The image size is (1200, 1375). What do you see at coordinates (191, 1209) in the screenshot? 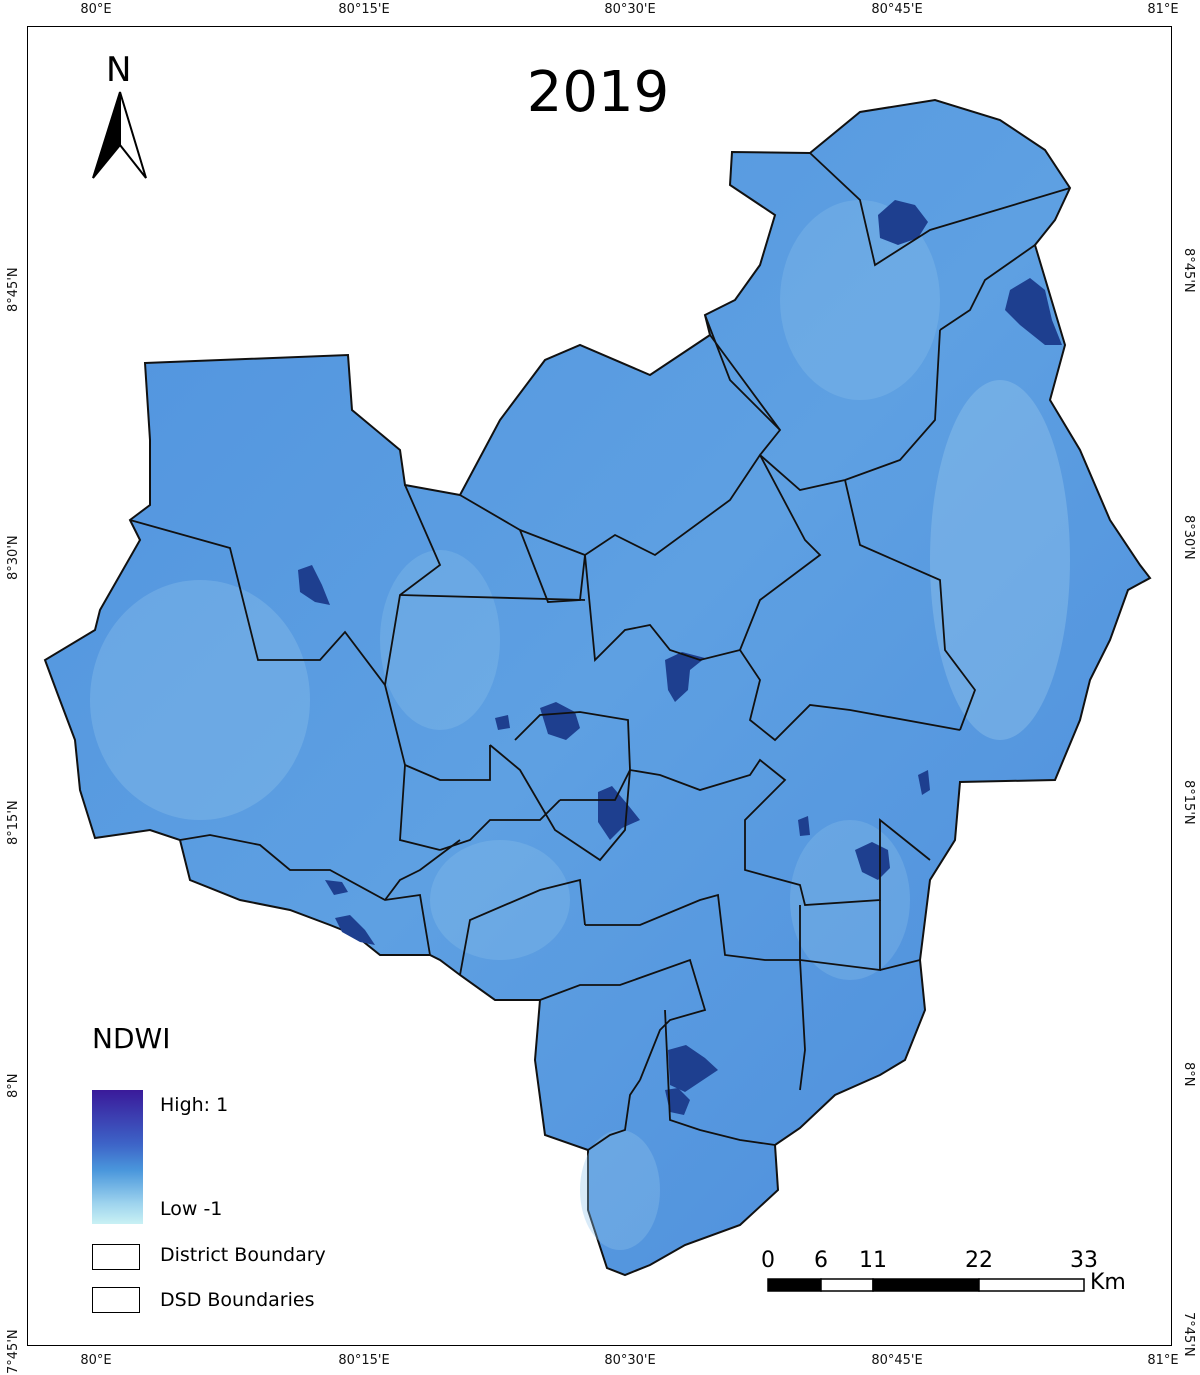
I see `legend-low-label: Low -1` at bounding box center [191, 1209].